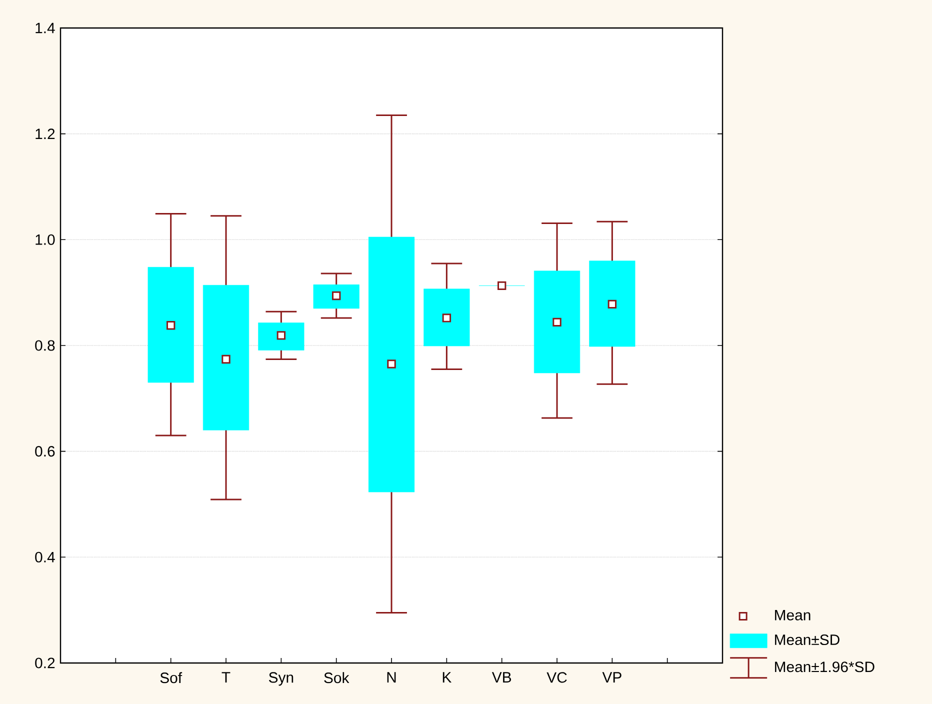 The image size is (932, 704). I want to click on x-tick-label: VP, so click(612, 677).